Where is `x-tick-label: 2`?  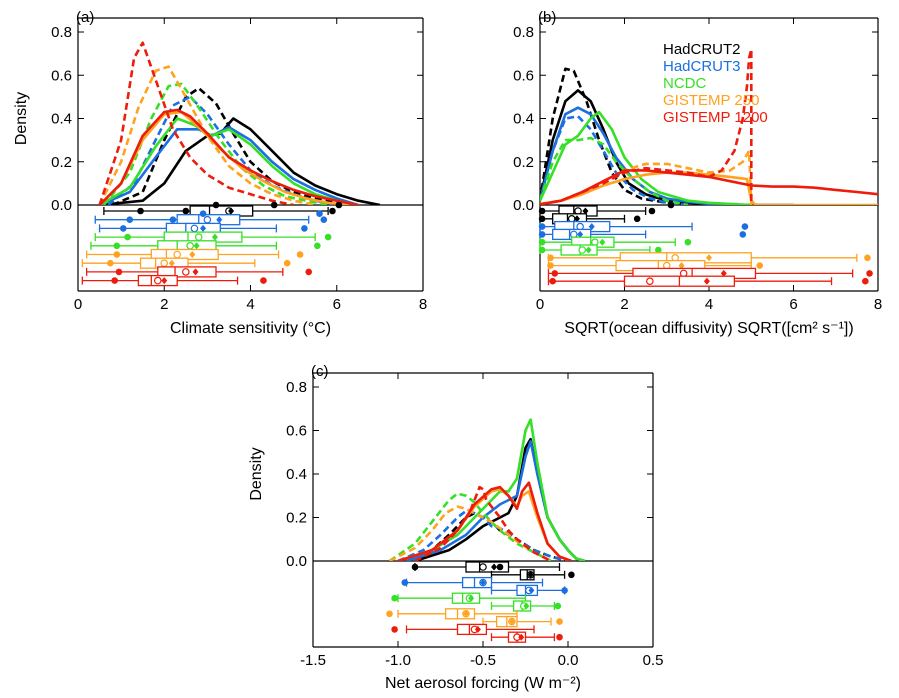 x-tick-label: 2 is located at coordinates (624, 304).